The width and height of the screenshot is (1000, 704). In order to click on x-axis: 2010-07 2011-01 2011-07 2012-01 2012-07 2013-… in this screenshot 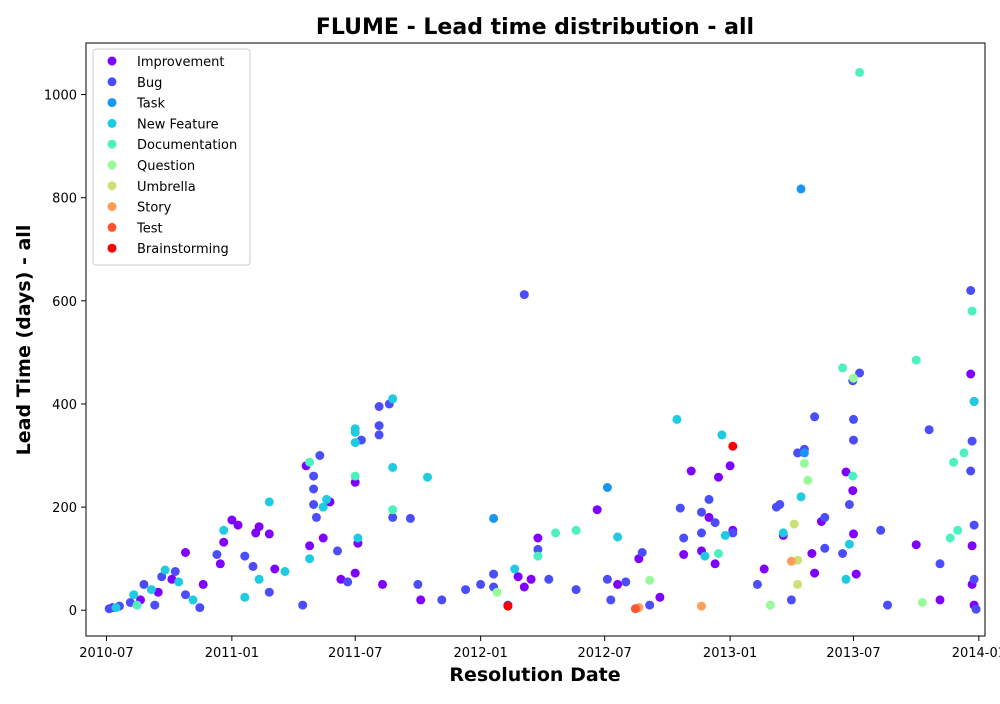, I will do `click(539, 648)`.